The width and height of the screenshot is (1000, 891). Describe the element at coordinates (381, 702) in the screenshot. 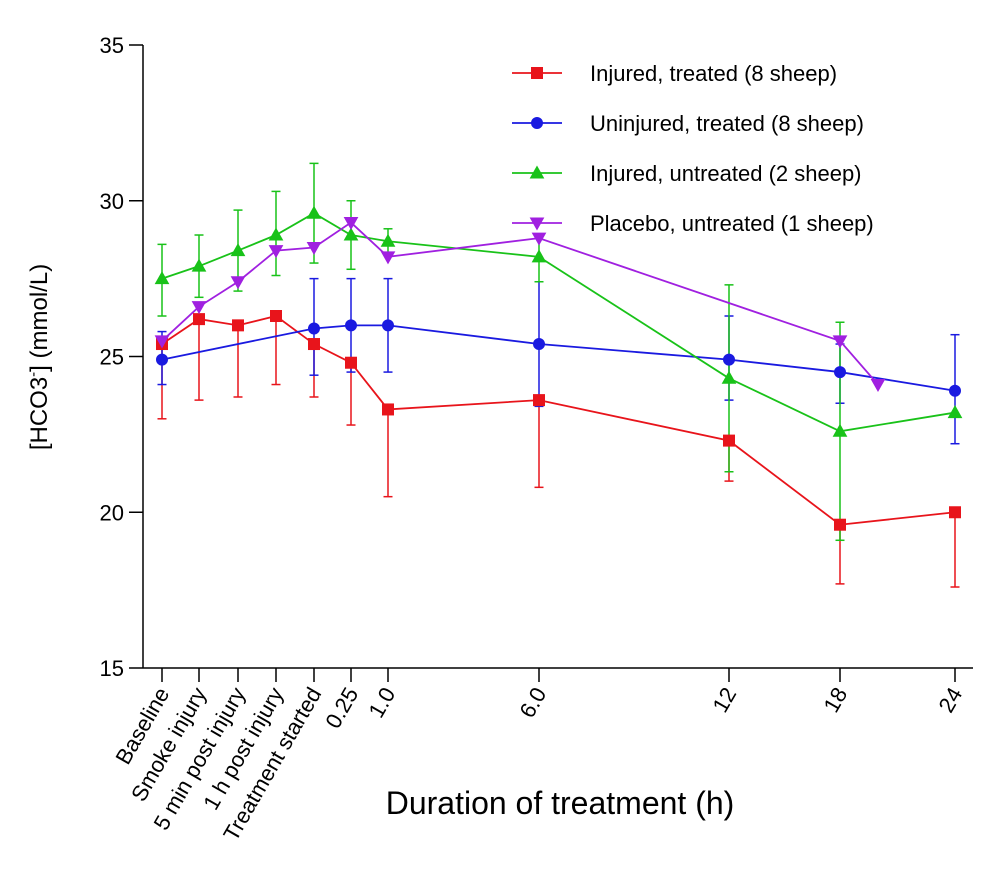

I see `x-tick-label: 1.0` at that location.